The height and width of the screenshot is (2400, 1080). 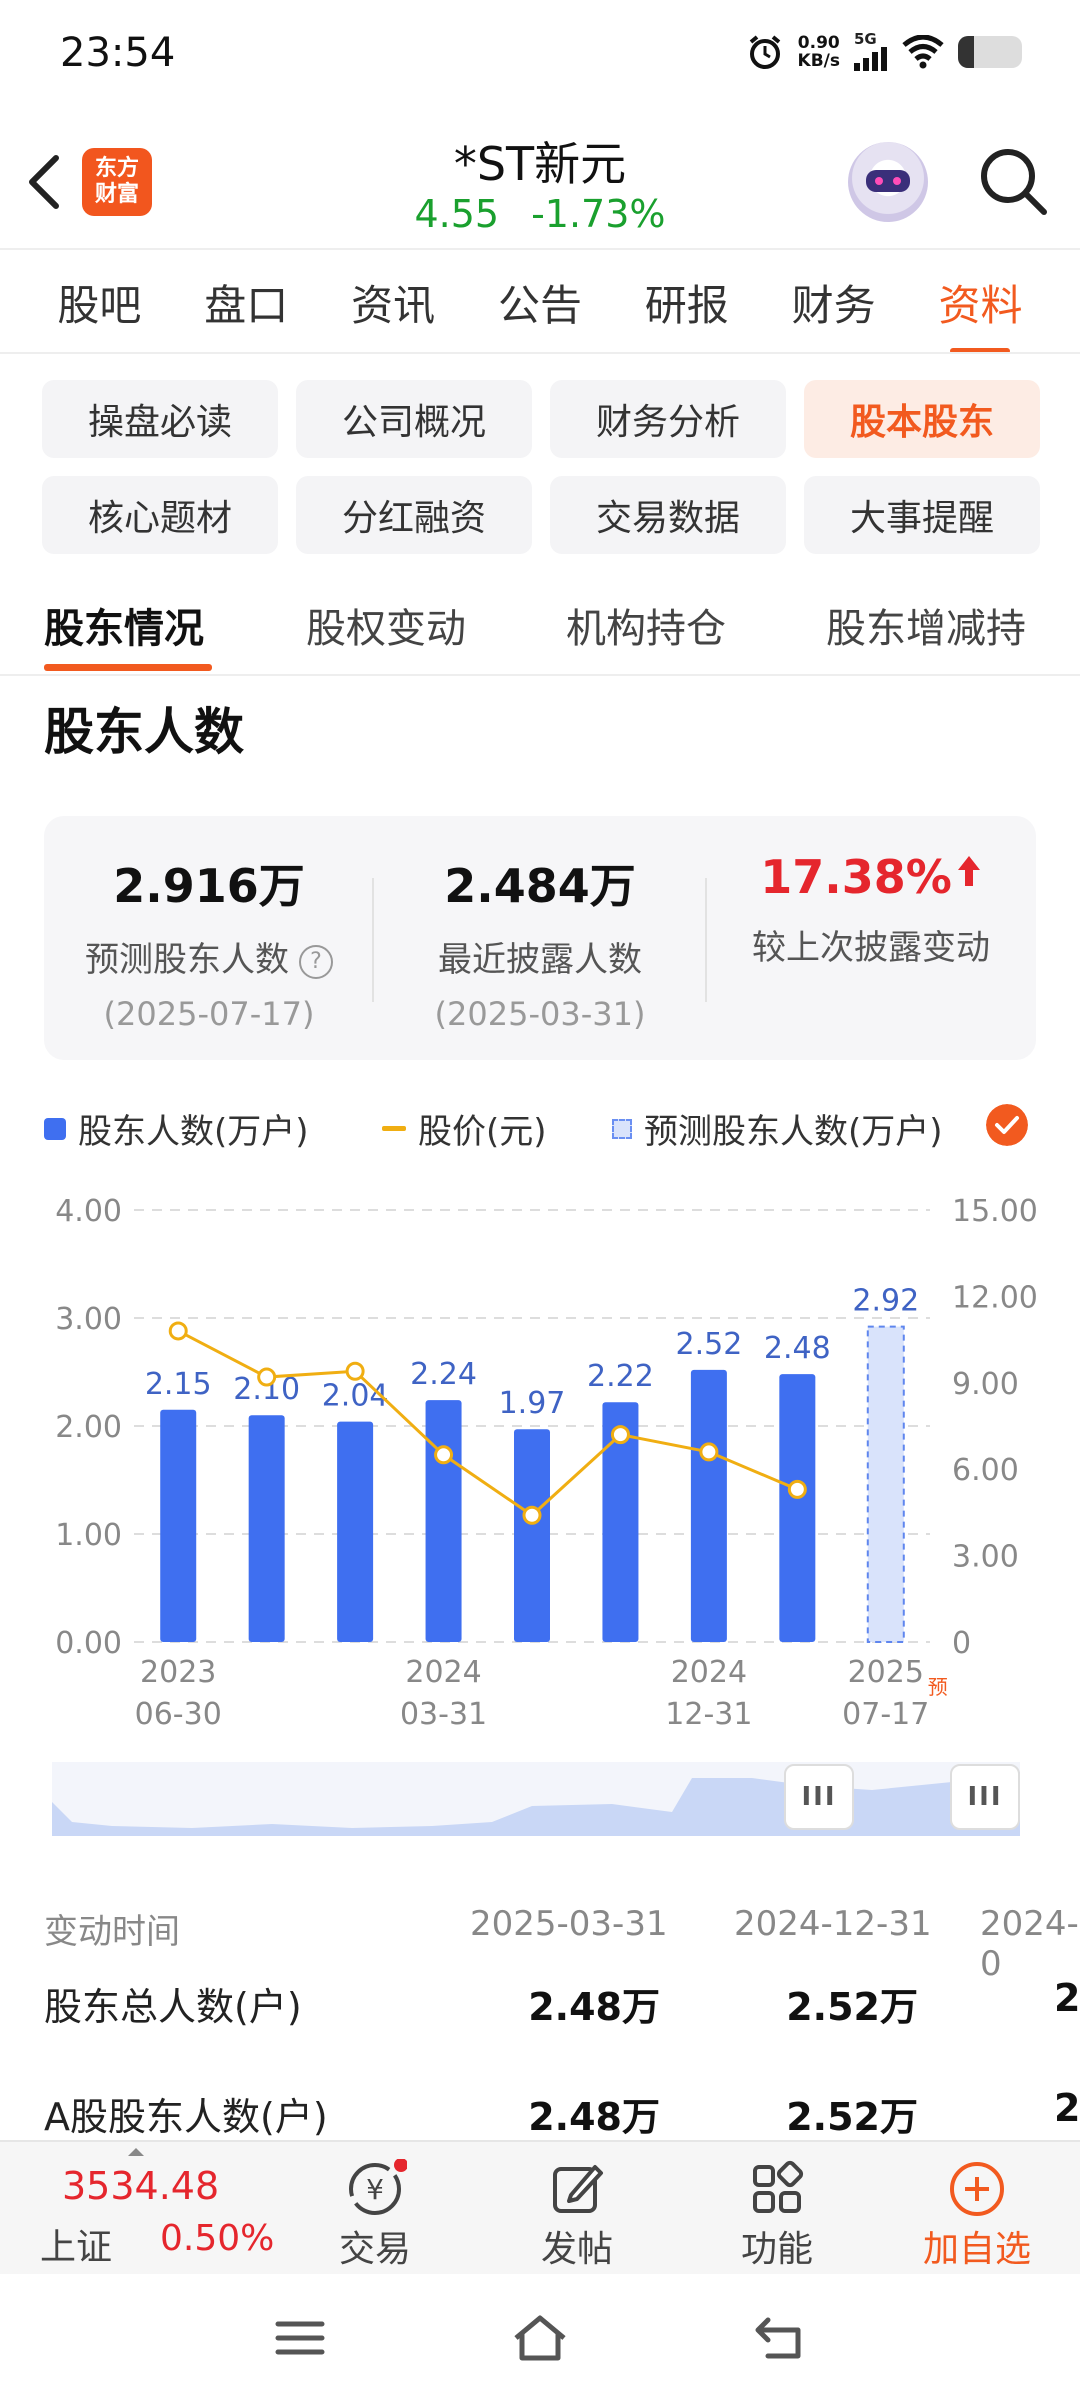 What do you see at coordinates (178, 1714) in the screenshot?
I see `x-tick-date: 06-30` at bounding box center [178, 1714].